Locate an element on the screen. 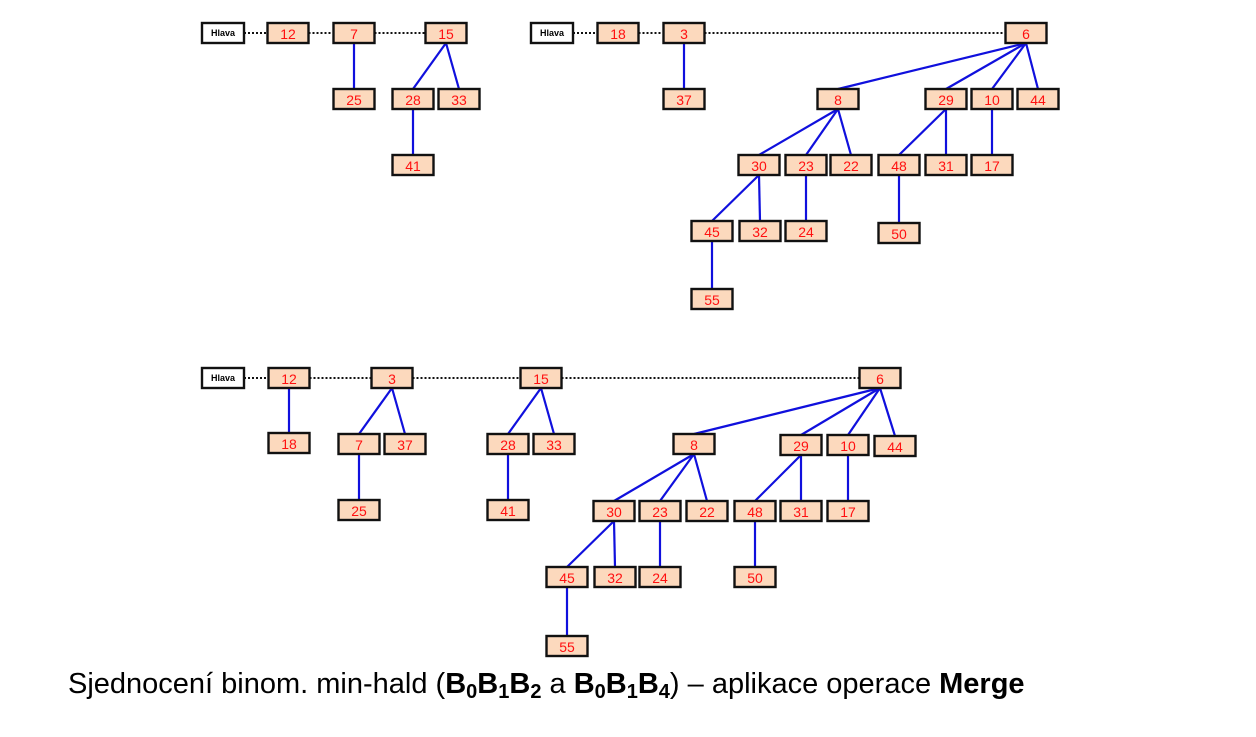 This screenshot has width=1256, height=737. heap_merged-head-label: Hlava is located at coordinates (223, 378).